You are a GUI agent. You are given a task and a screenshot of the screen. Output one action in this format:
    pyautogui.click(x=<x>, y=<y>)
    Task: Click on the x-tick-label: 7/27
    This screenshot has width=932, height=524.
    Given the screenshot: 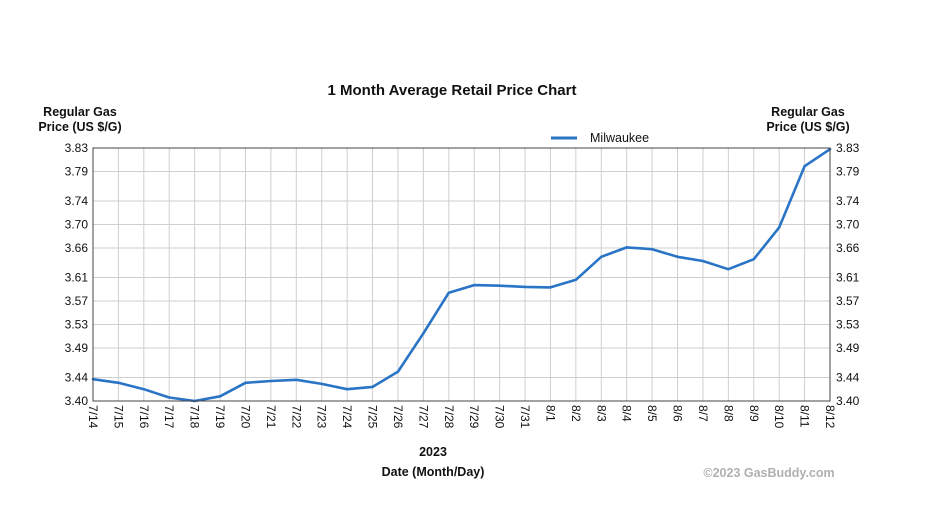 What is the action you would take?
    pyautogui.click(x=423, y=417)
    